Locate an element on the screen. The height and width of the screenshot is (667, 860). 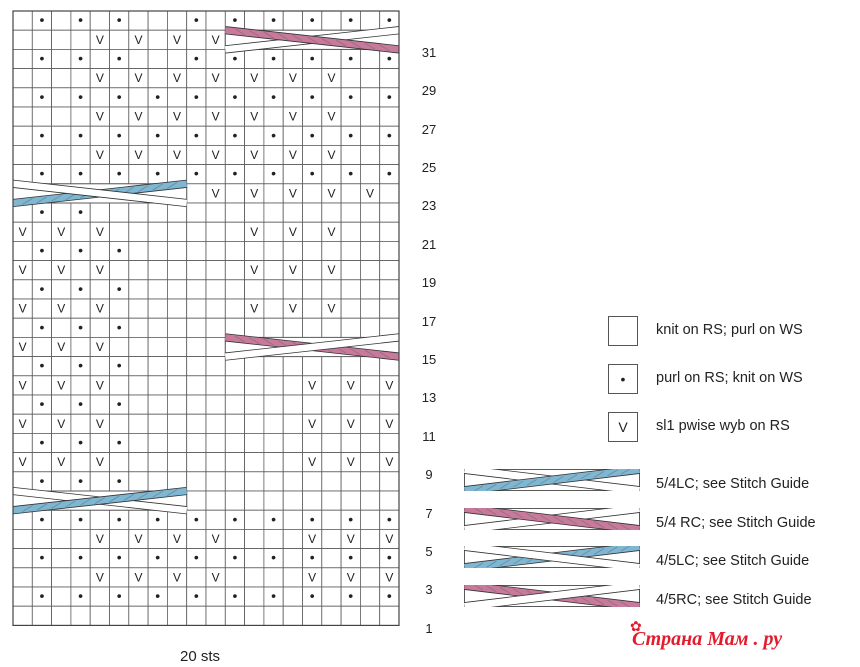
row-number: 27 is located at coordinates (429, 129).